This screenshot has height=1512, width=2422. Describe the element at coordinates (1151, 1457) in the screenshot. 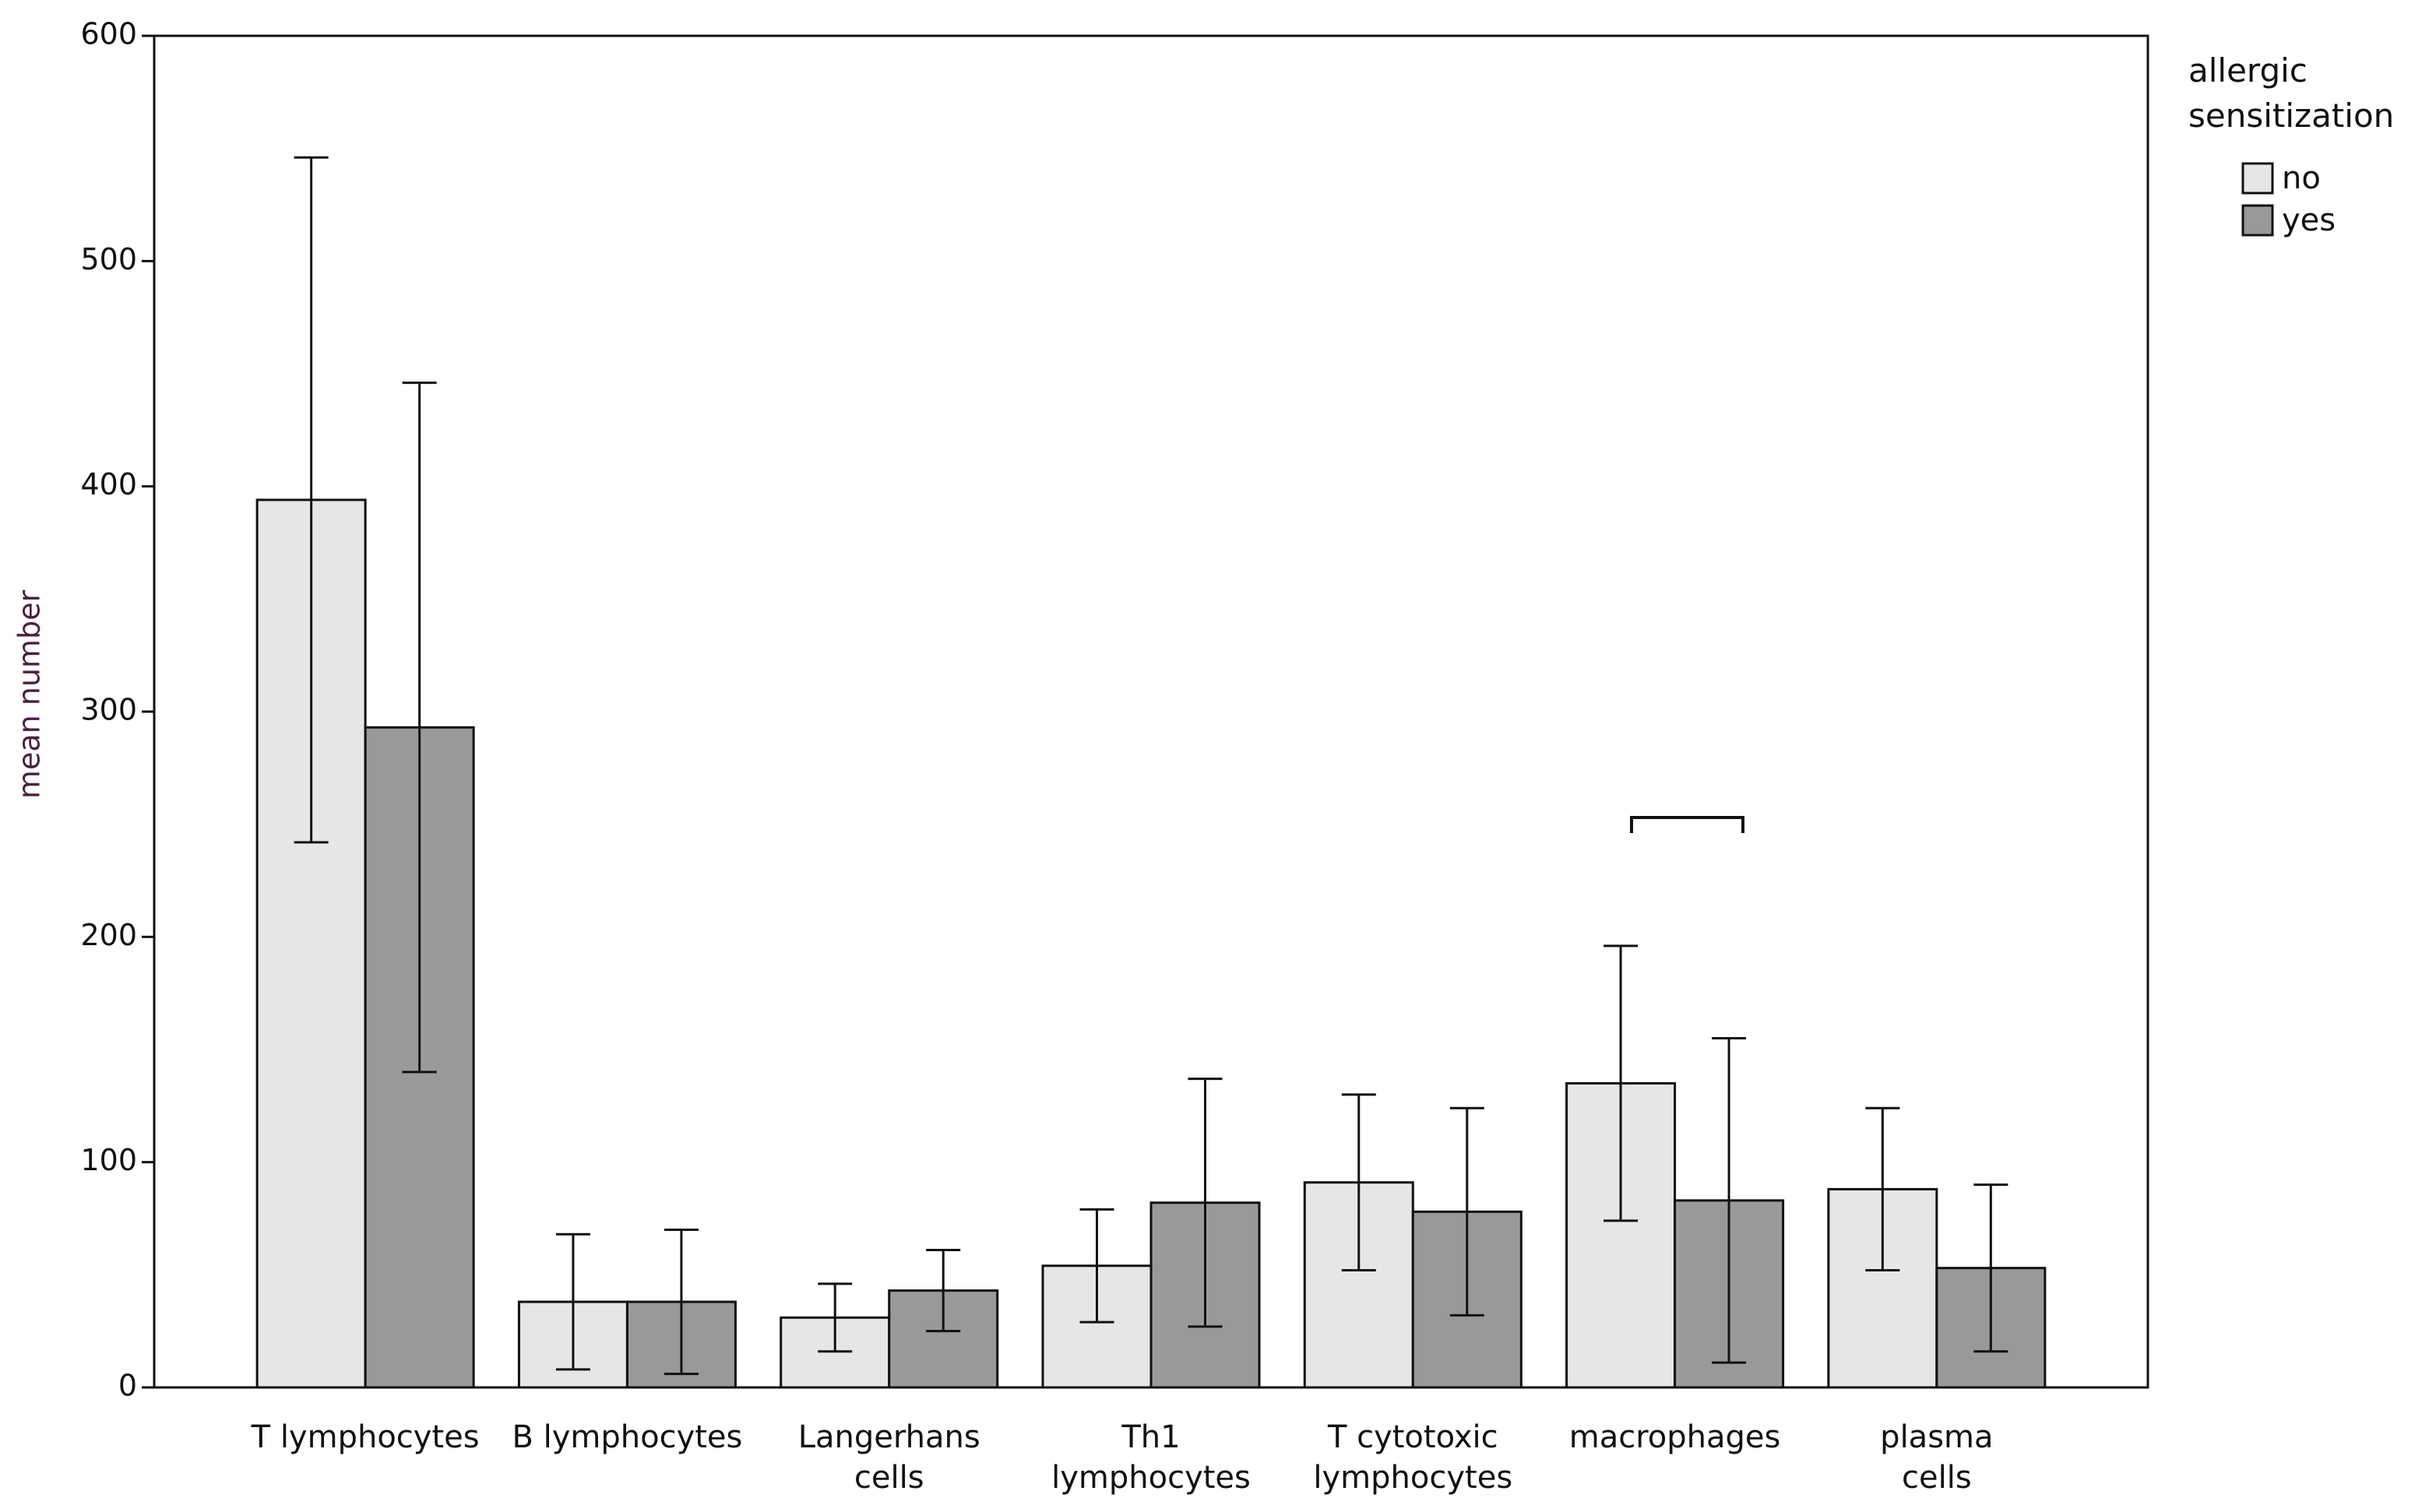

I see `x-tick-label: Th1 lymphocytes` at that location.